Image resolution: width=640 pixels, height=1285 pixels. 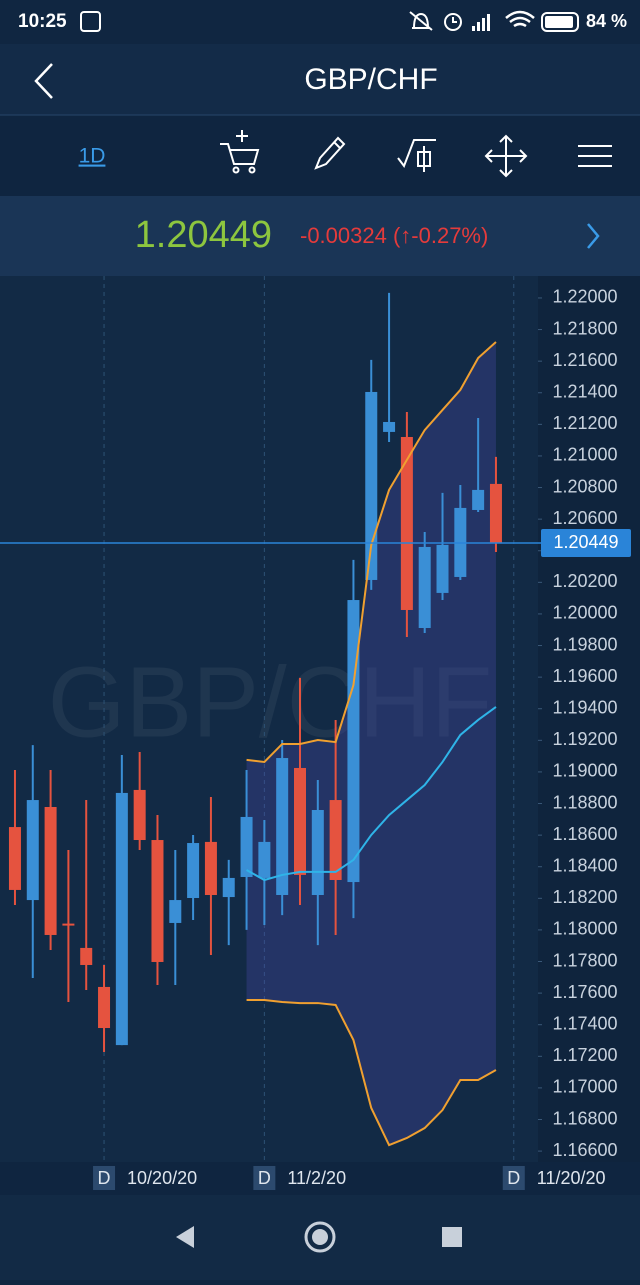 What do you see at coordinates (593, 236) in the screenshot?
I see `quote-detail-button` at bounding box center [593, 236].